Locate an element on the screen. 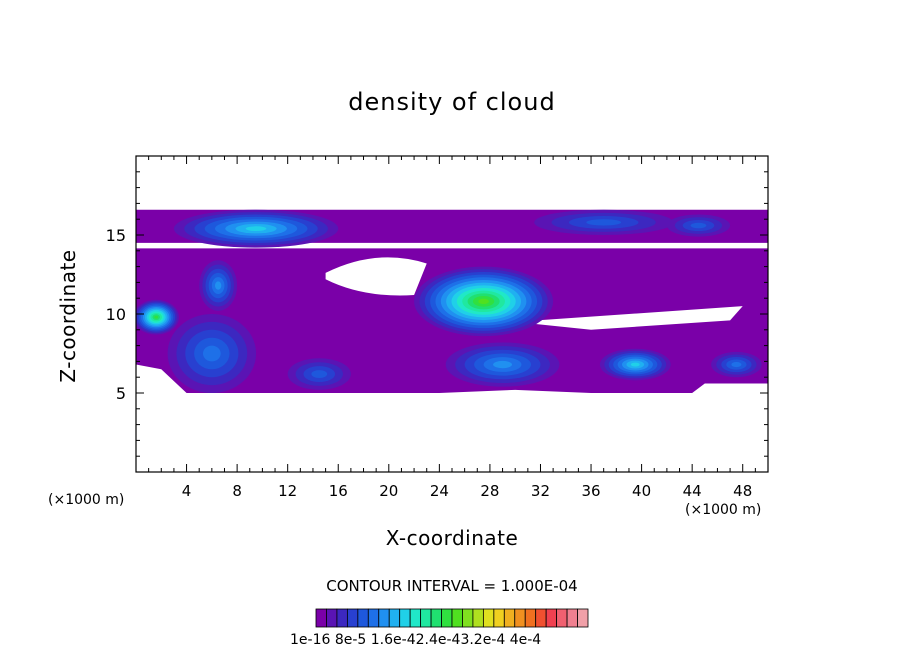  x-unit-label-right: (×1000 m) is located at coordinates (723, 510).